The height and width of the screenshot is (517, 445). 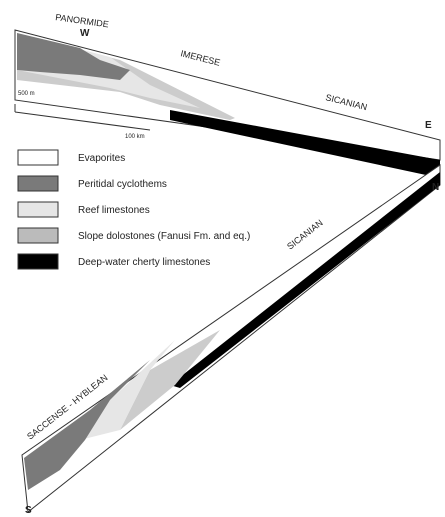 I want to click on deep-water-zone, so click(x=305, y=144).